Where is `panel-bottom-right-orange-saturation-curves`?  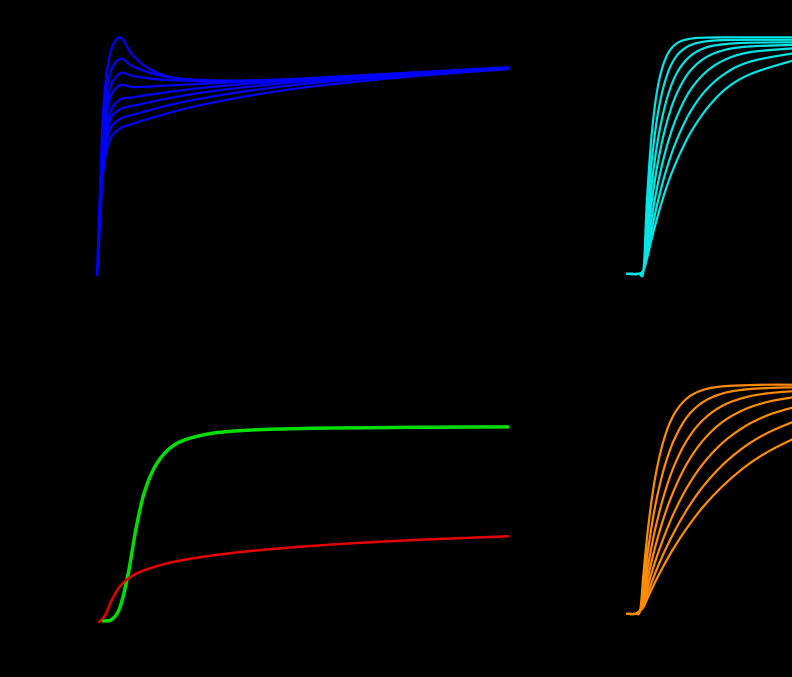 panel-bottom-right-orange-saturation-curves is located at coordinates (708, 499).